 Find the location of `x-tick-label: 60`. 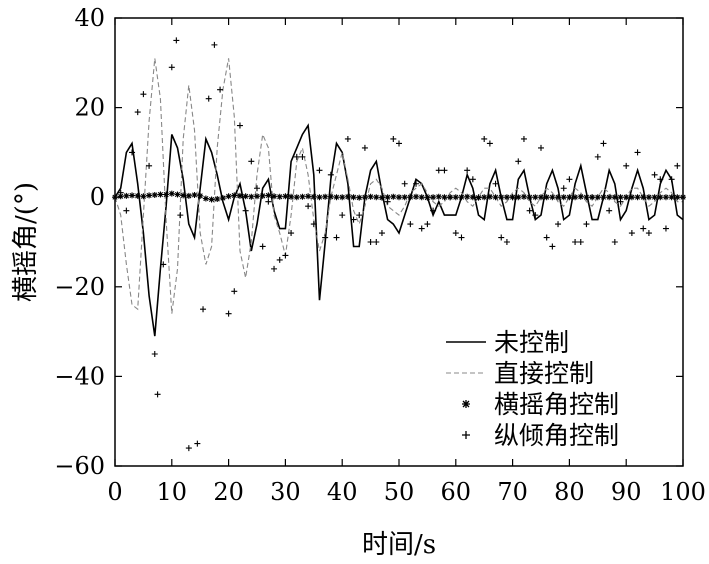

x-tick-label: 60 is located at coordinates (456, 492).